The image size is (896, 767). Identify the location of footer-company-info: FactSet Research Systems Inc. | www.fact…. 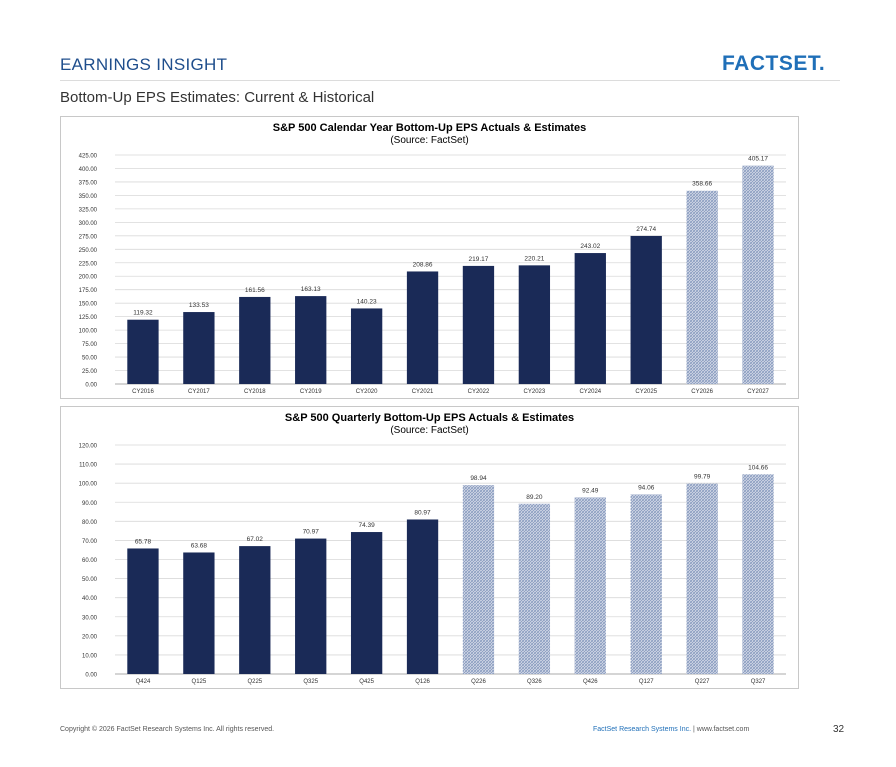
(671, 729).